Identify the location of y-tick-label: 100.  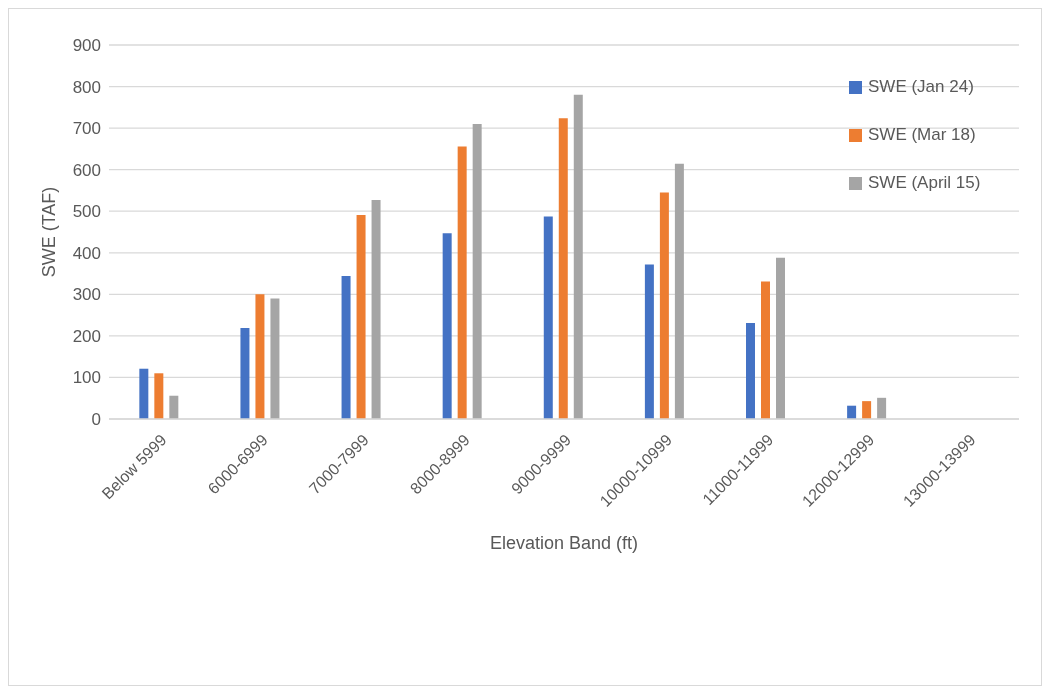
(86, 378).